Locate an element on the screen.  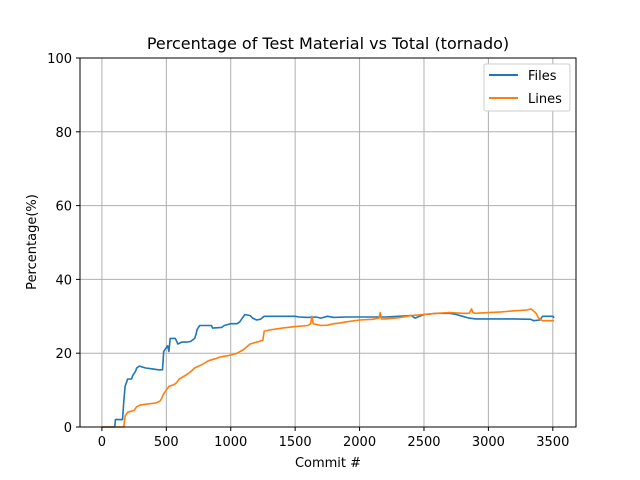
x-tick-label: 2500 is located at coordinates (423, 442).